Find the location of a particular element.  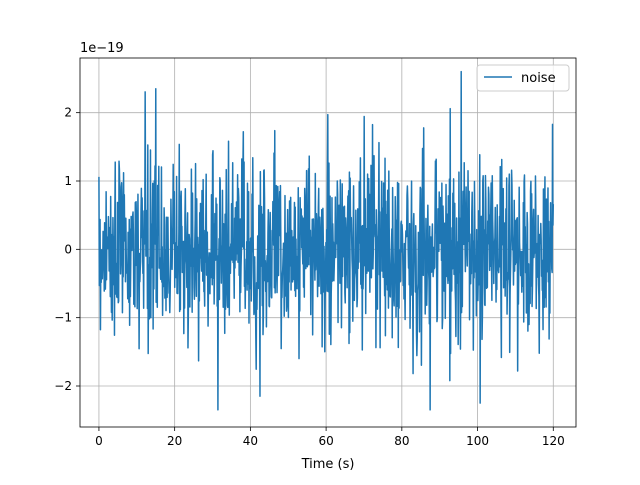

x-tick-label: 100 is located at coordinates (477, 441).